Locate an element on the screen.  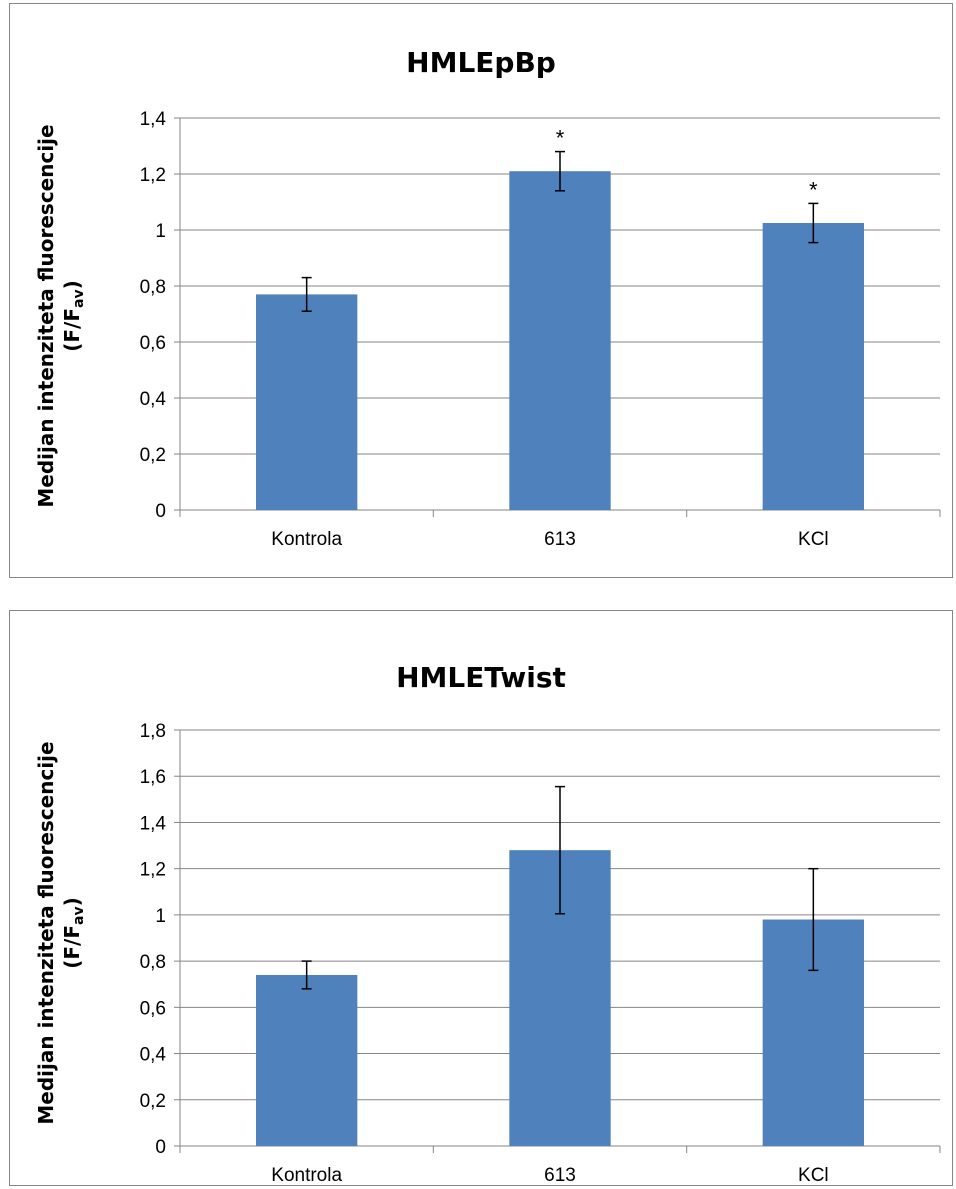
chart-title: HMLETwist is located at coordinates (481, 677).